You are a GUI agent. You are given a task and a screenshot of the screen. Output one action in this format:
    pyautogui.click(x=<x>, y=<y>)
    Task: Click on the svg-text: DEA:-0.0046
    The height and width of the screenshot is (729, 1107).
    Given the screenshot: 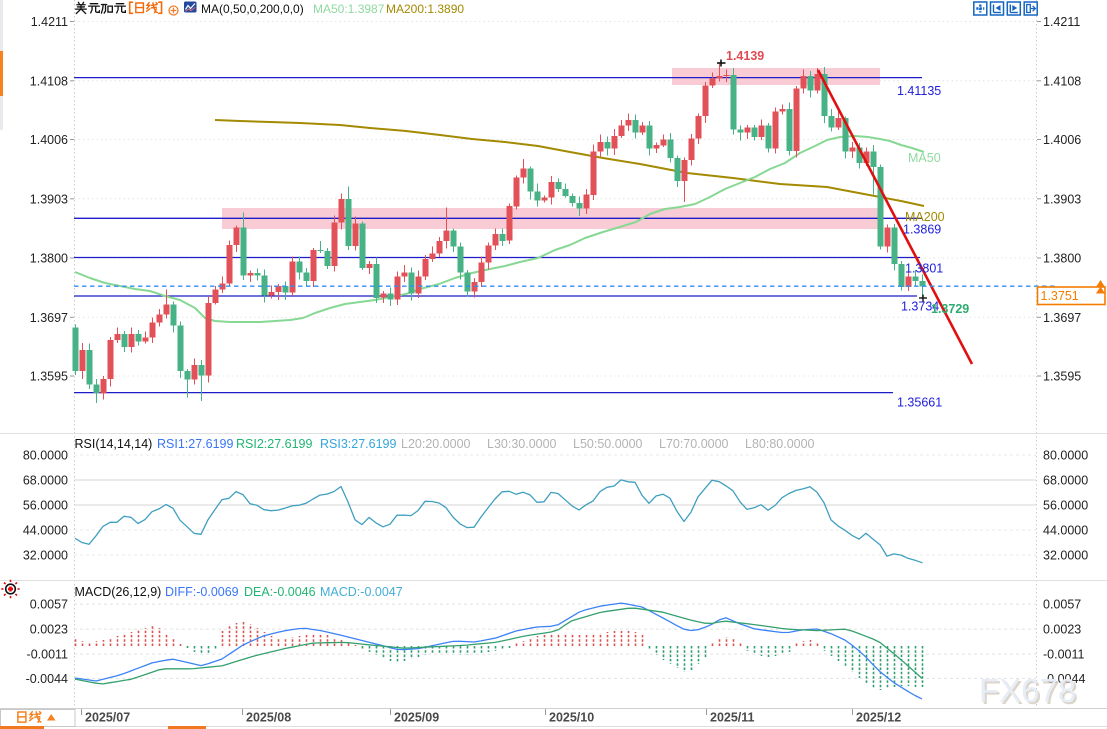 What is the action you would take?
    pyautogui.click(x=280, y=592)
    